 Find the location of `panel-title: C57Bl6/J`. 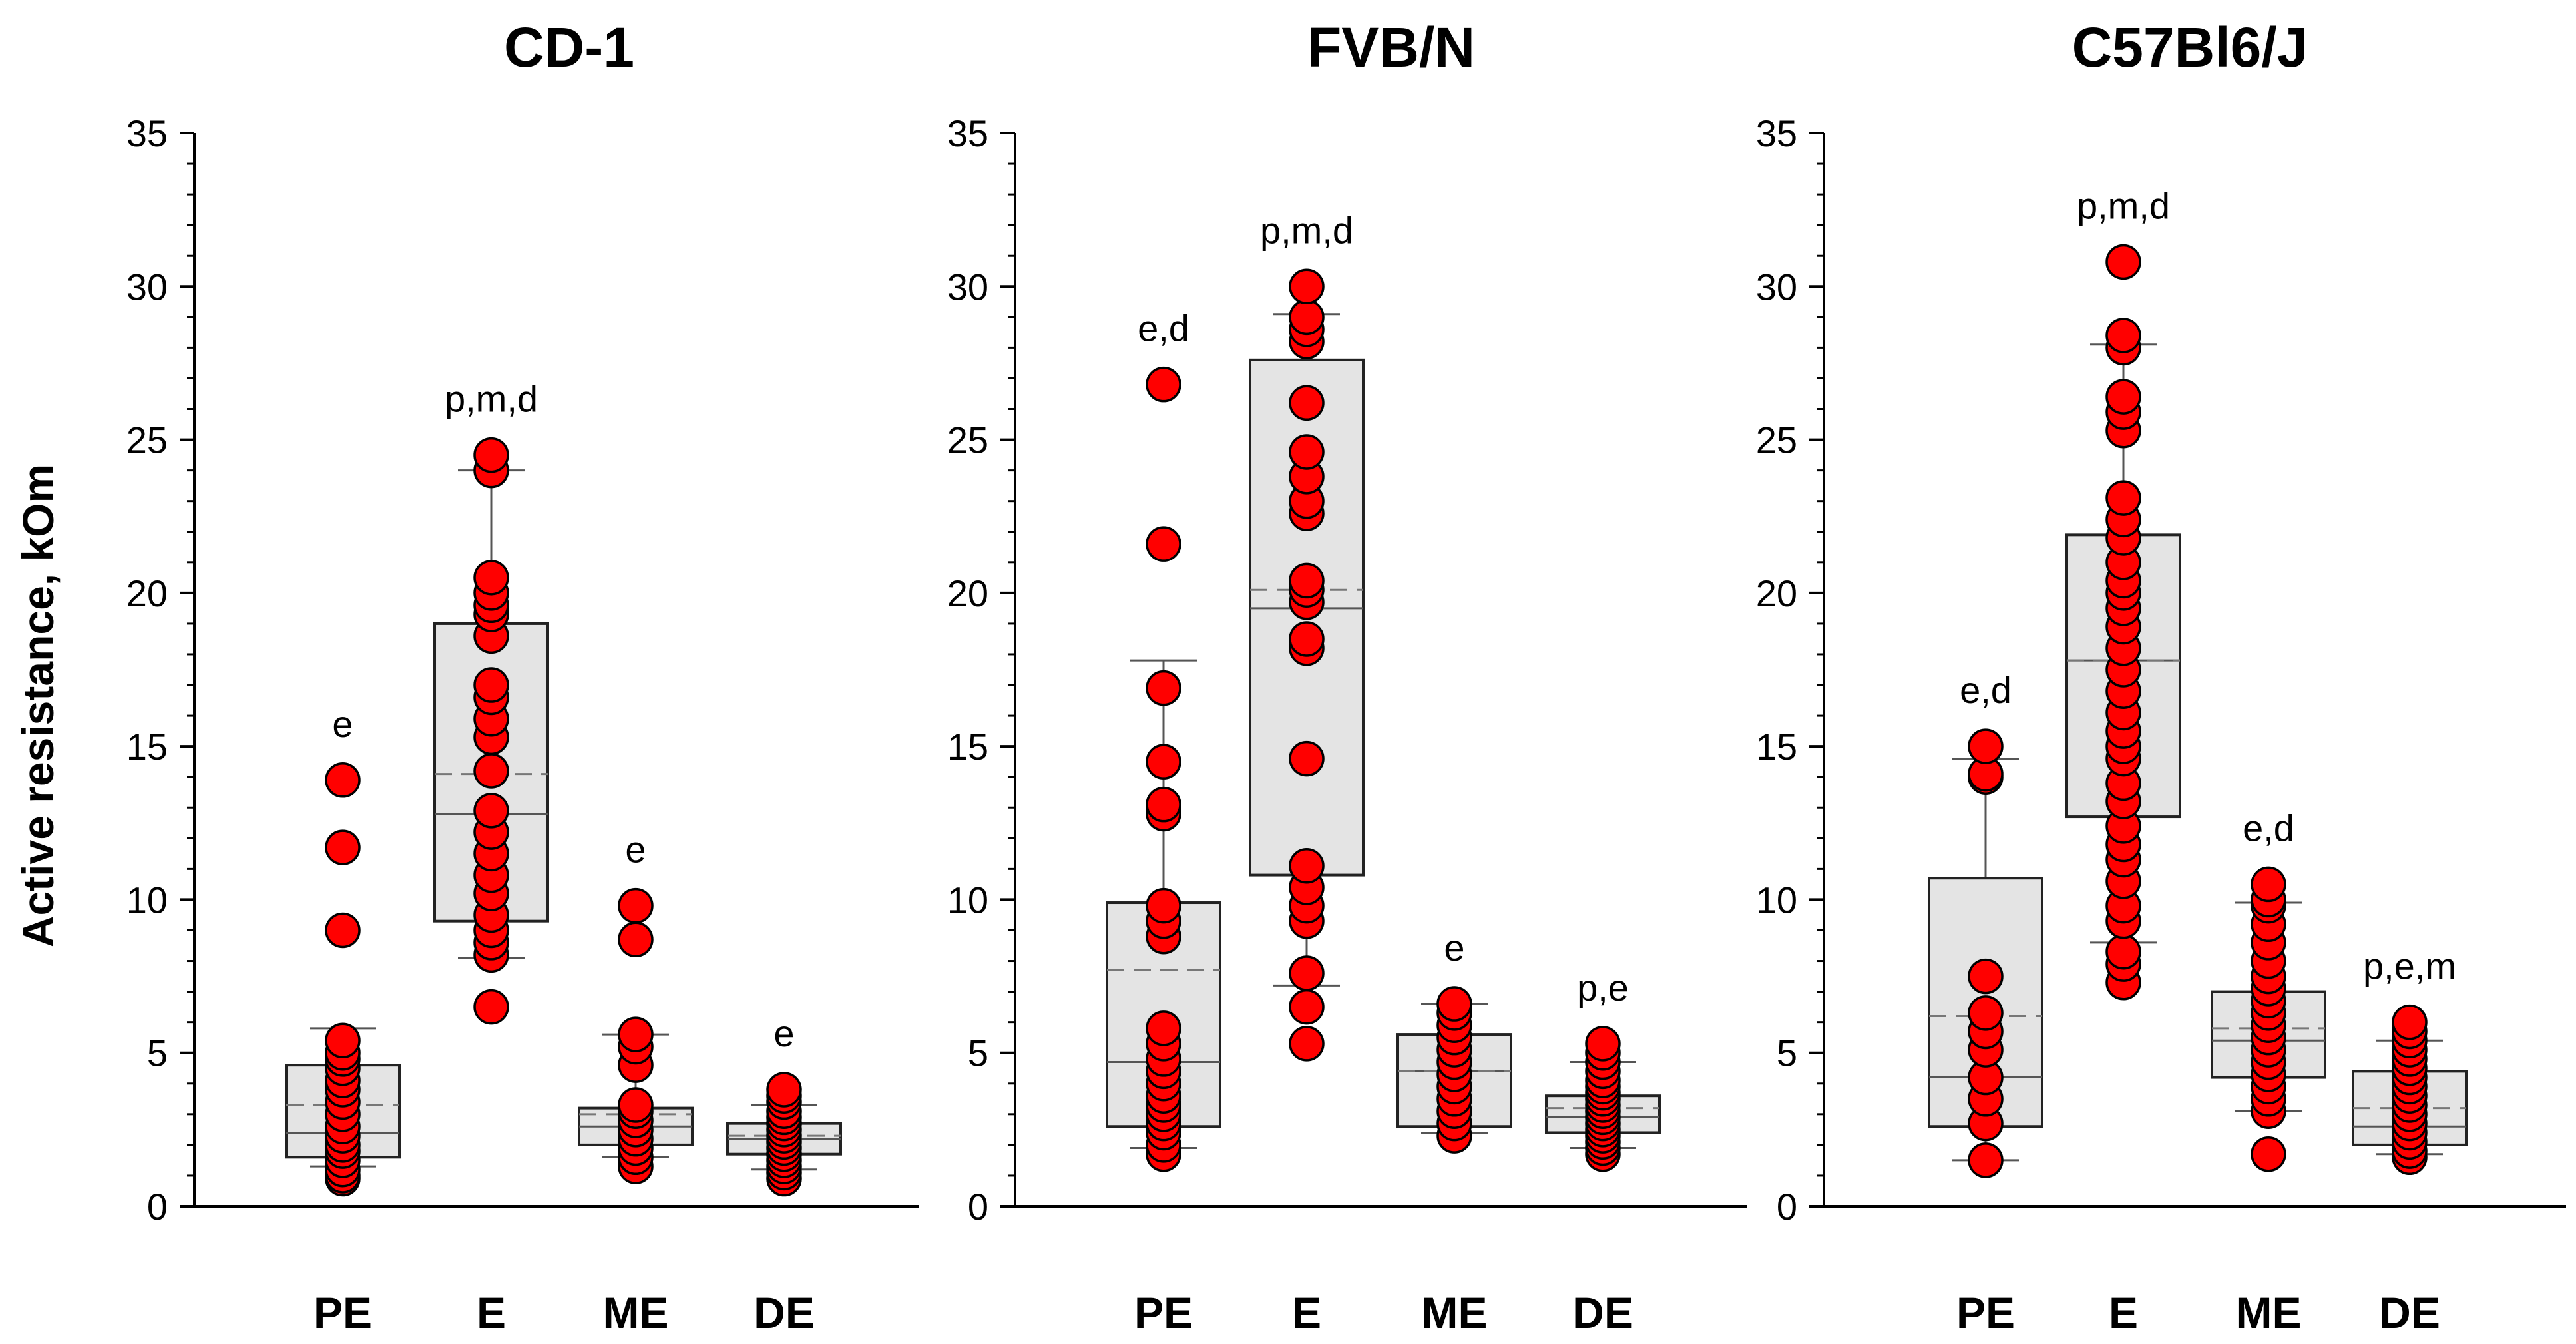

panel-title: C57Bl6/J is located at coordinates (2190, 47).